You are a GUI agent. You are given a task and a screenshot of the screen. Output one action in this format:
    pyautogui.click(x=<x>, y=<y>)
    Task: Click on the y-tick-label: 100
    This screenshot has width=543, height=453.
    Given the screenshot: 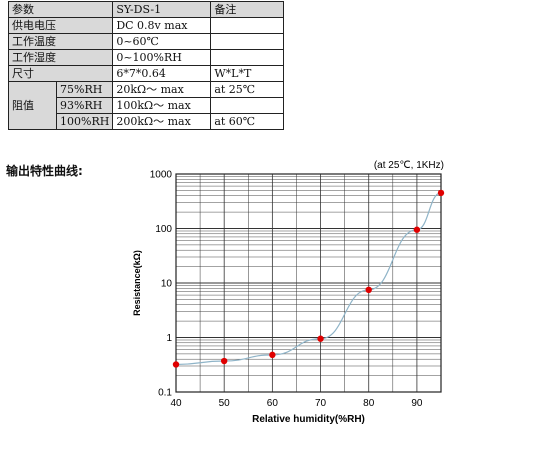 What is the action you would take?
    pyautogui.click(x=163, y=229)
    